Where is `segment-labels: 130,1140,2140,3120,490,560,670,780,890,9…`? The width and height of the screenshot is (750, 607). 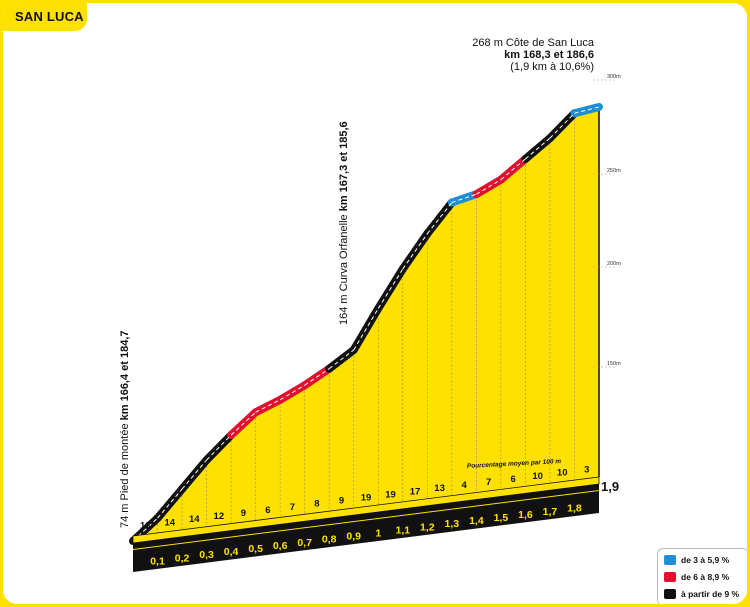
segment-labels: 130,1140,2140,3120,490,560,670,780,890,9… is located at coordinates (364, 516).